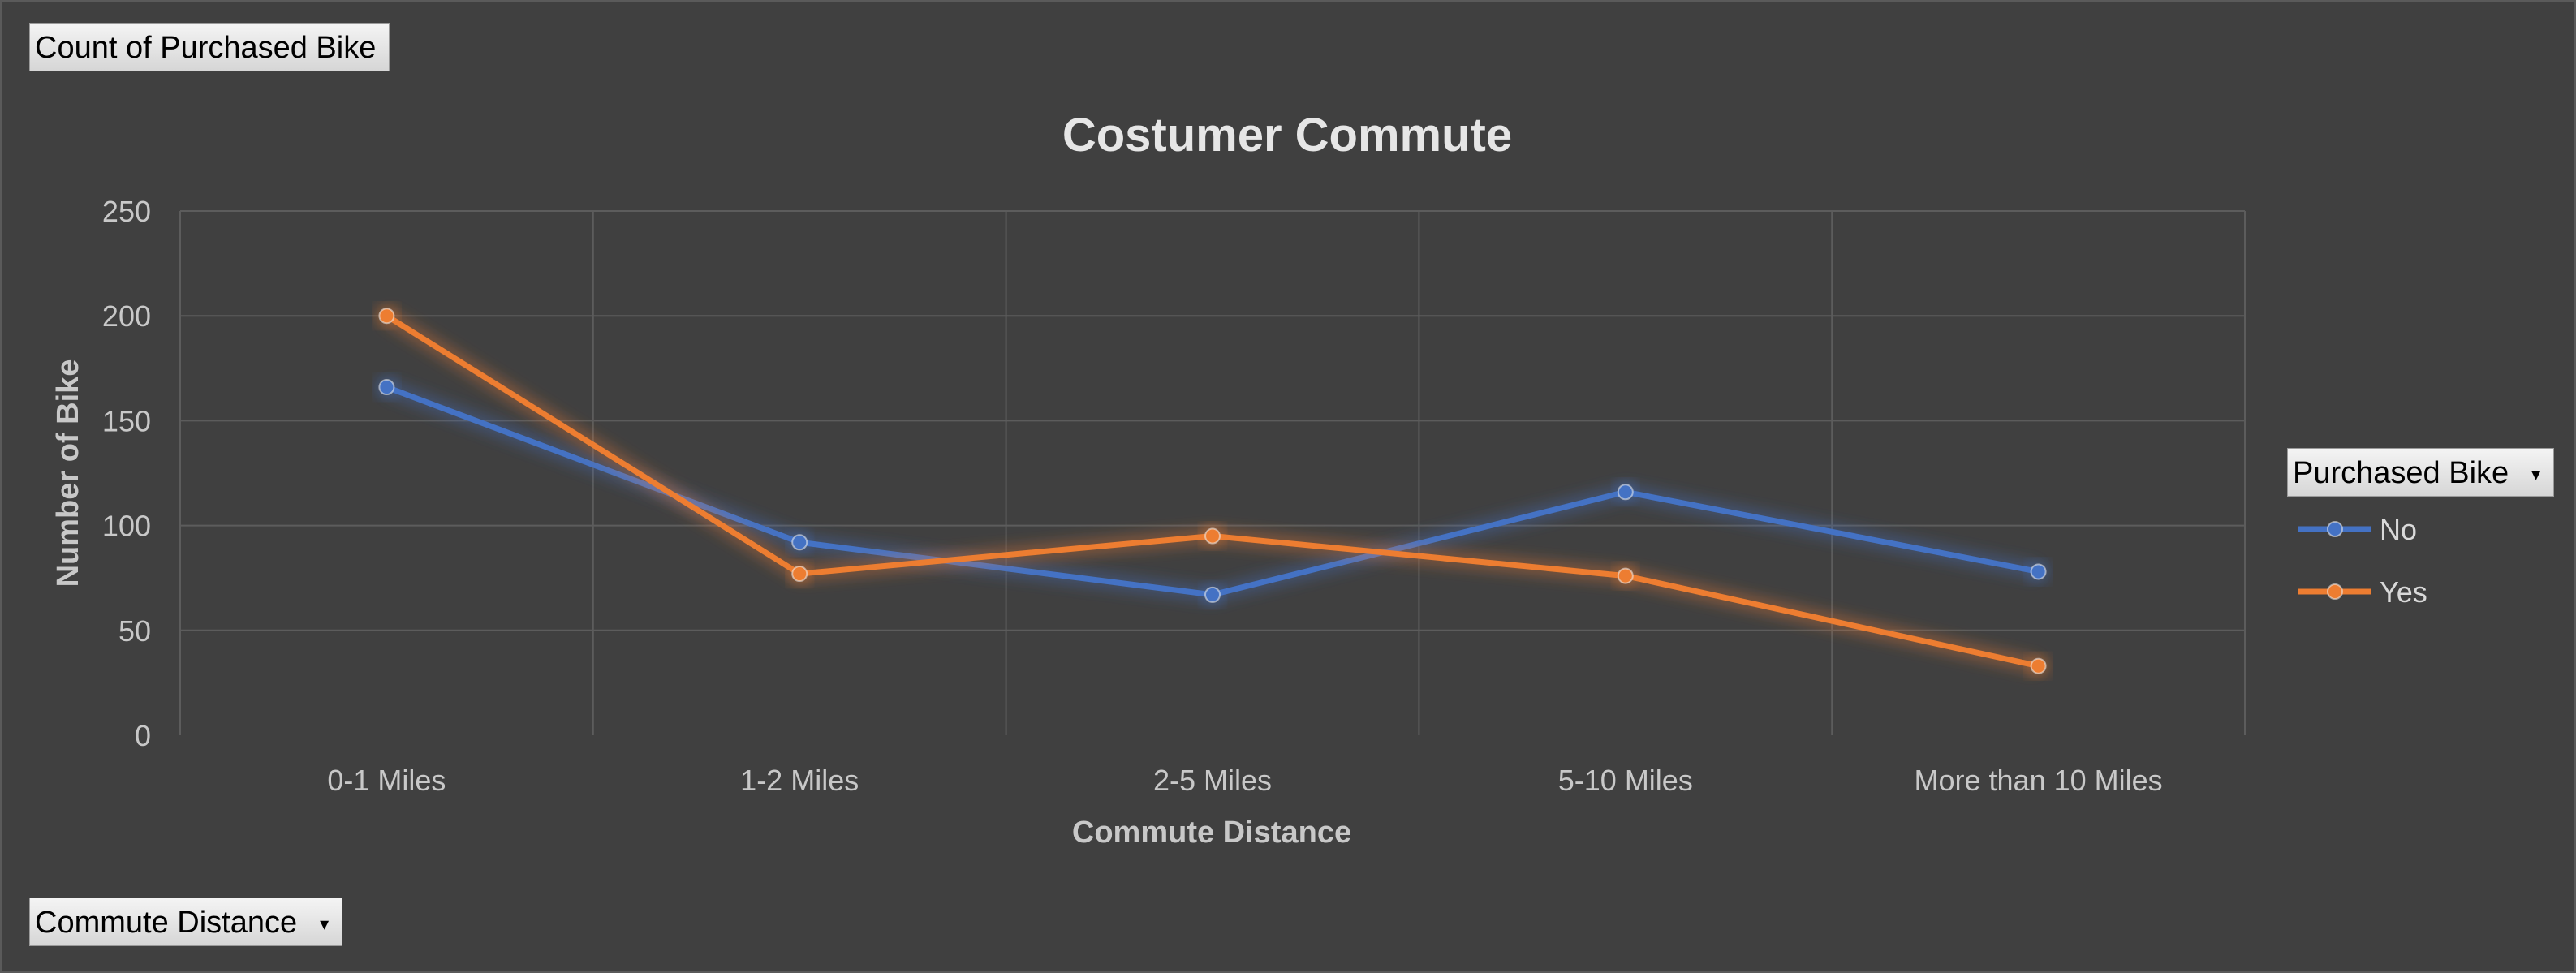 This screenshot has width=2576, height=973. What do you see at coordinates (1212, 833) in the screenshot?
I see `x-axis-title: Commute Distance` at bounding box center [1212, 833].